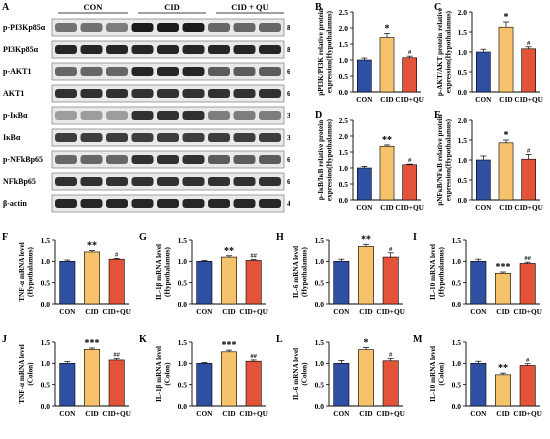  Describe the element at coordinates (5, 237) in the screenshot. I see `panel-label: F` at that location.